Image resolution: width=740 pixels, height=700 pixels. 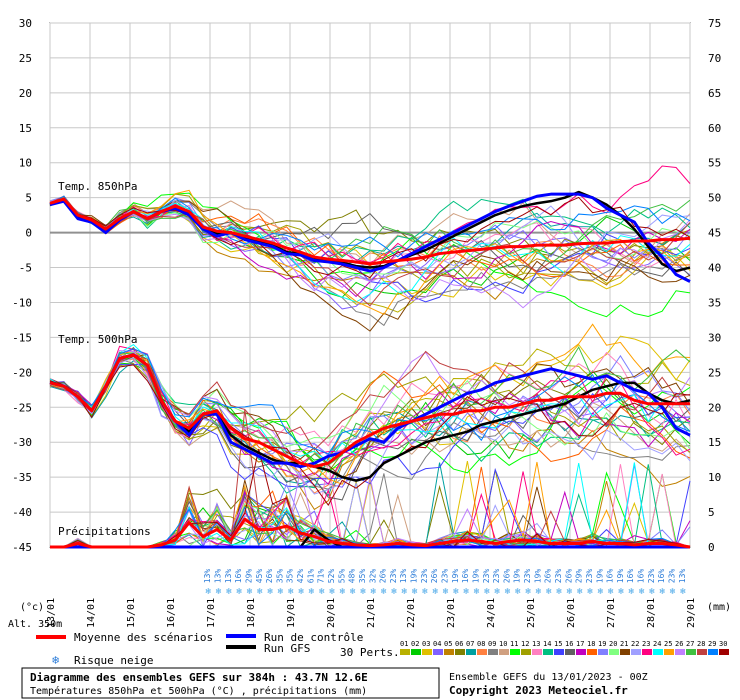 I want to click on snow-risk-value: 35%, so click(x=279, y=576).